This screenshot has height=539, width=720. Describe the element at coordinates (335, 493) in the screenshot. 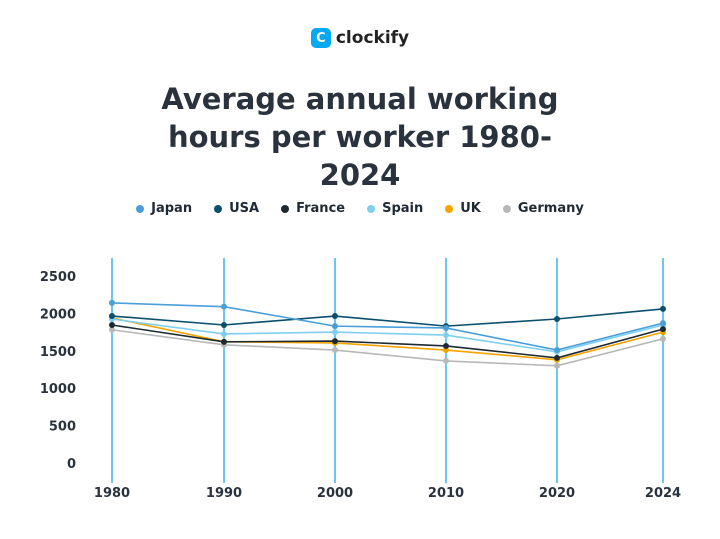

I see `x-tick-label: 2000` at that location.